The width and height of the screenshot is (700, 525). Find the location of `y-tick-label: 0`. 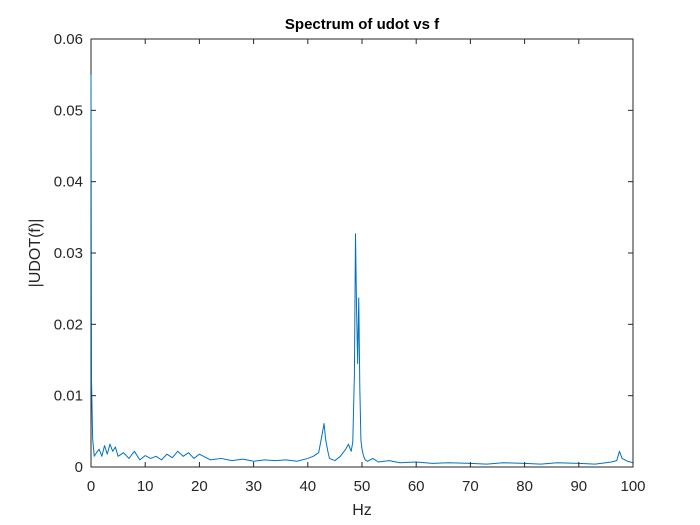

y-tick-label: 0 is located at coordinates (79, 467).